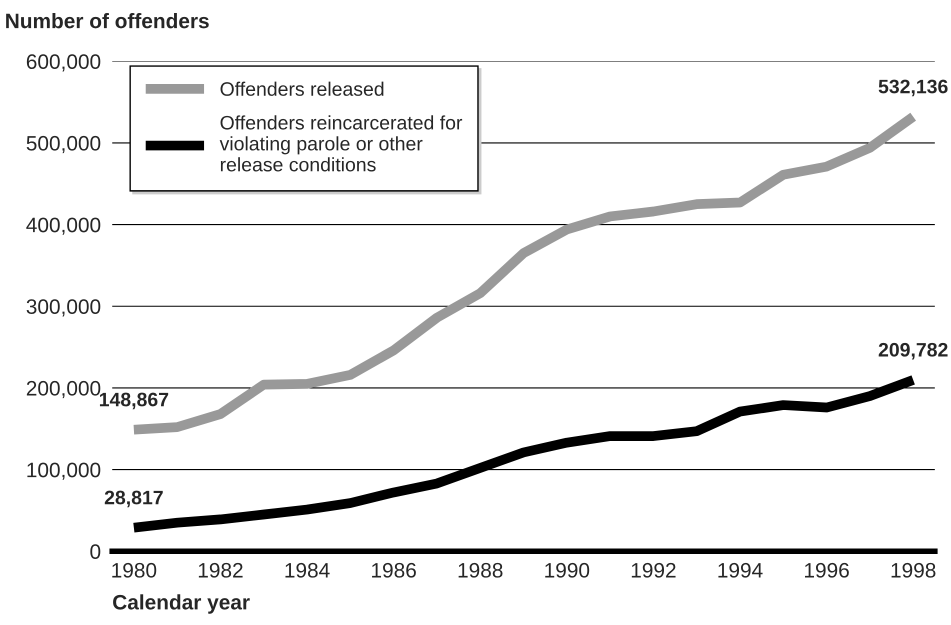 The height and width of the screenshot is (625, 951). What do you see at coordinates (107, 20) in the screenshot?
I see `y-axis-title: Number of offenders` at bounding box center [107, 20].